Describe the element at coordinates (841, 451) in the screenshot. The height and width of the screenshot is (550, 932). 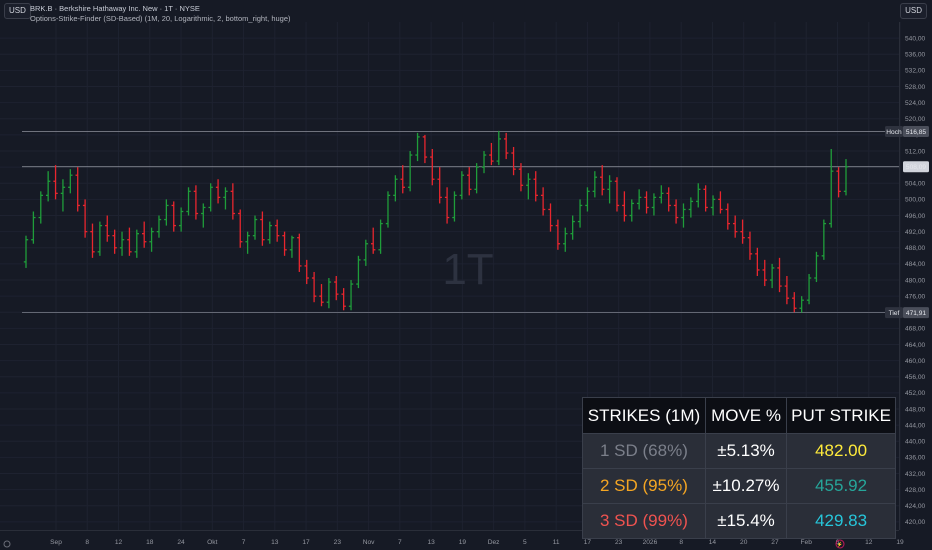
I see `row-put-strike: 482.00` at that location.